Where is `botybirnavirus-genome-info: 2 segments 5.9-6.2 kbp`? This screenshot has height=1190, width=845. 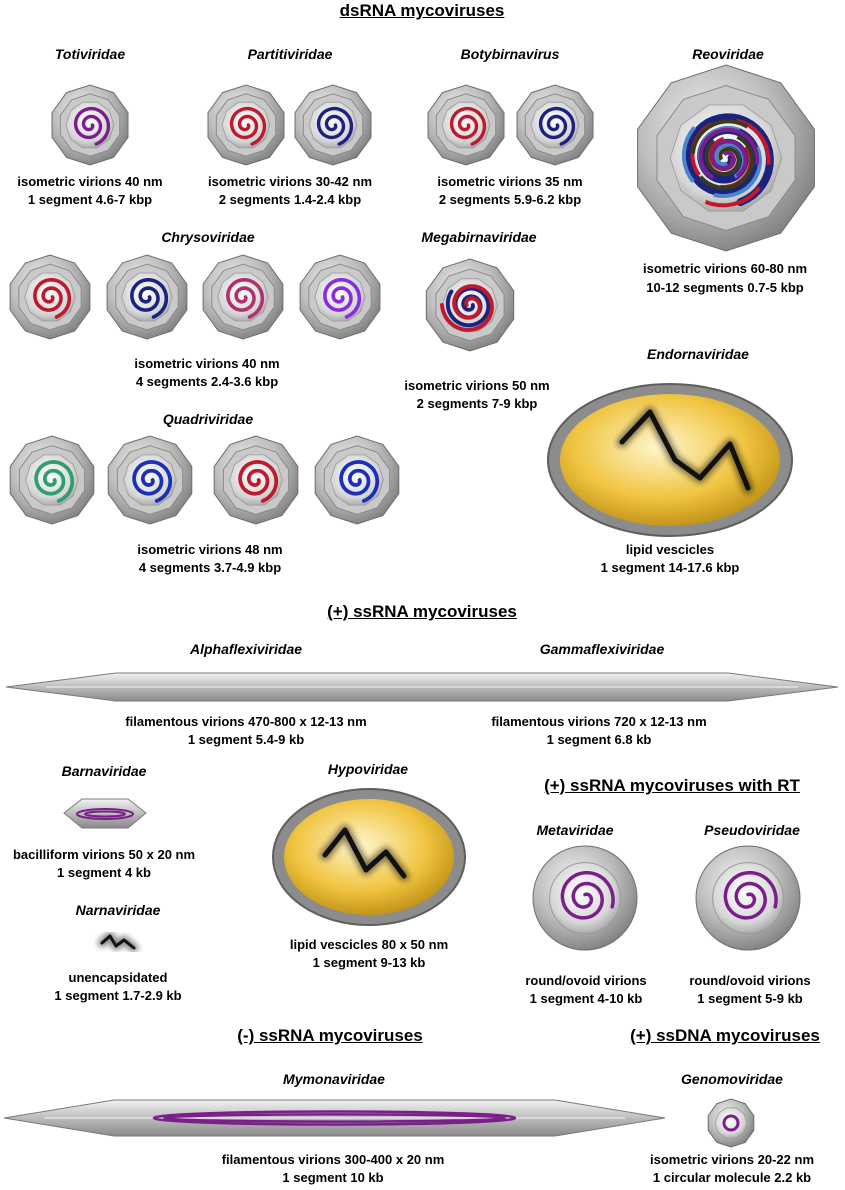 botybirnavirus-genome-info: 2 segments 5.9-6.2 kbp is located at coordinates (510, 199).